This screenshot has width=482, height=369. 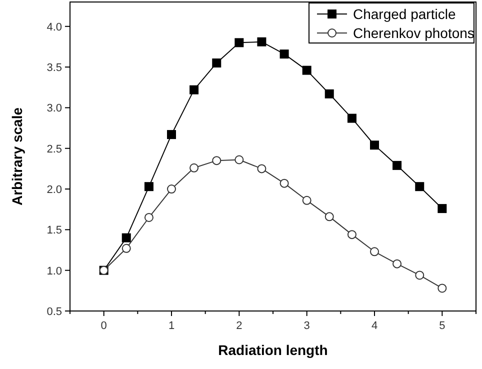 I want to click on legend-label: Cherenkov photons, so click(x=413, y=33).